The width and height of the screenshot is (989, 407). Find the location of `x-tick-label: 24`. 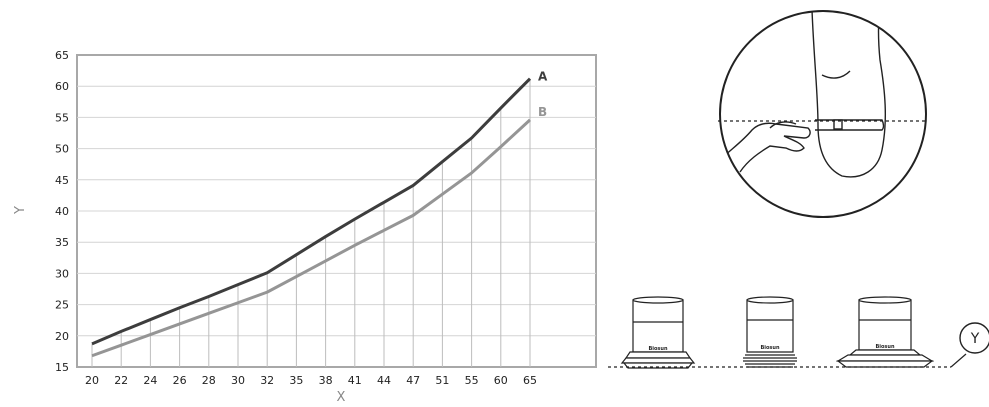

x-tick-label: 24 is located at coordinates (150, 380).